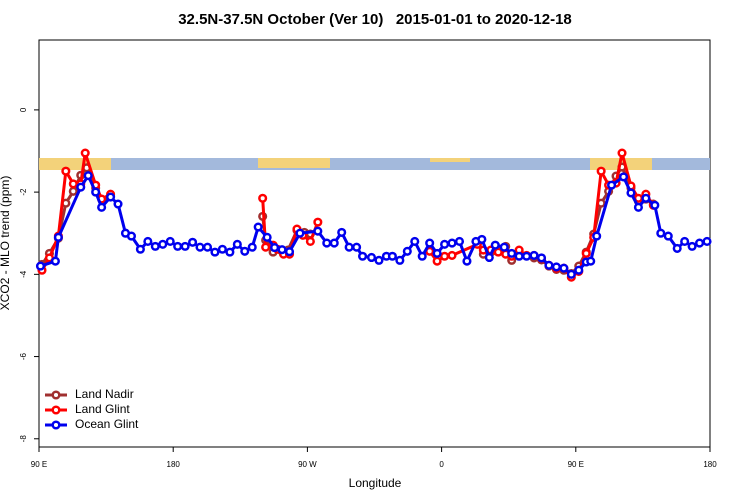 Image resolution: width=750 pixels, height=500 pixels. I want to click on map-strip, so click(374, 164).